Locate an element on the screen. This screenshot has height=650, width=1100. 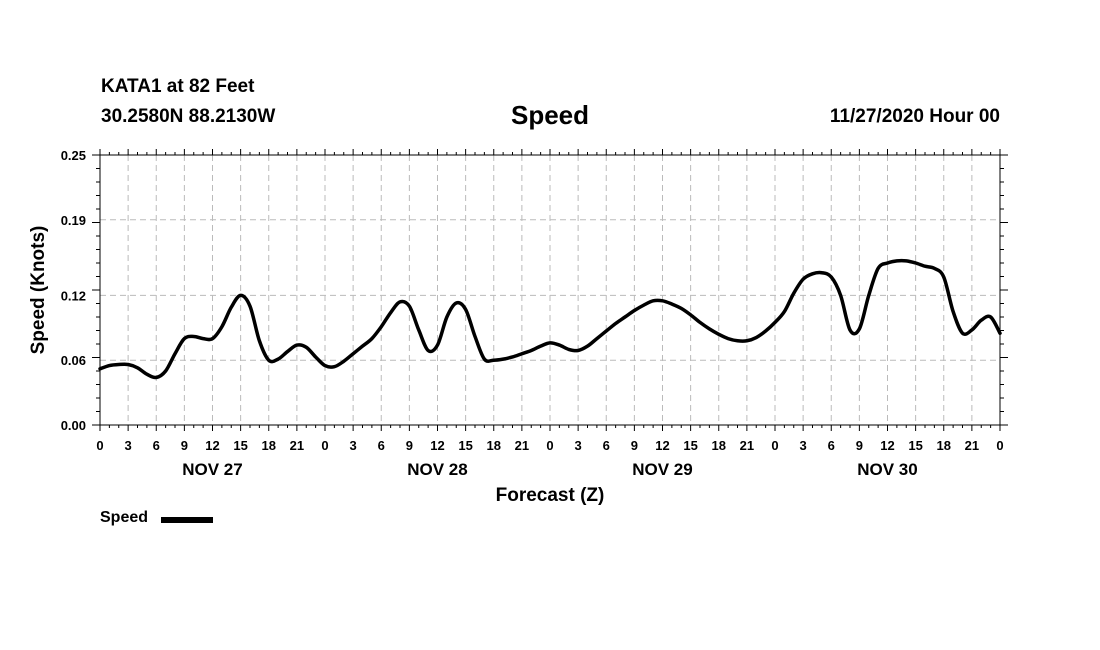
day-label: NOV 27 is located at coordinates (212, 469).